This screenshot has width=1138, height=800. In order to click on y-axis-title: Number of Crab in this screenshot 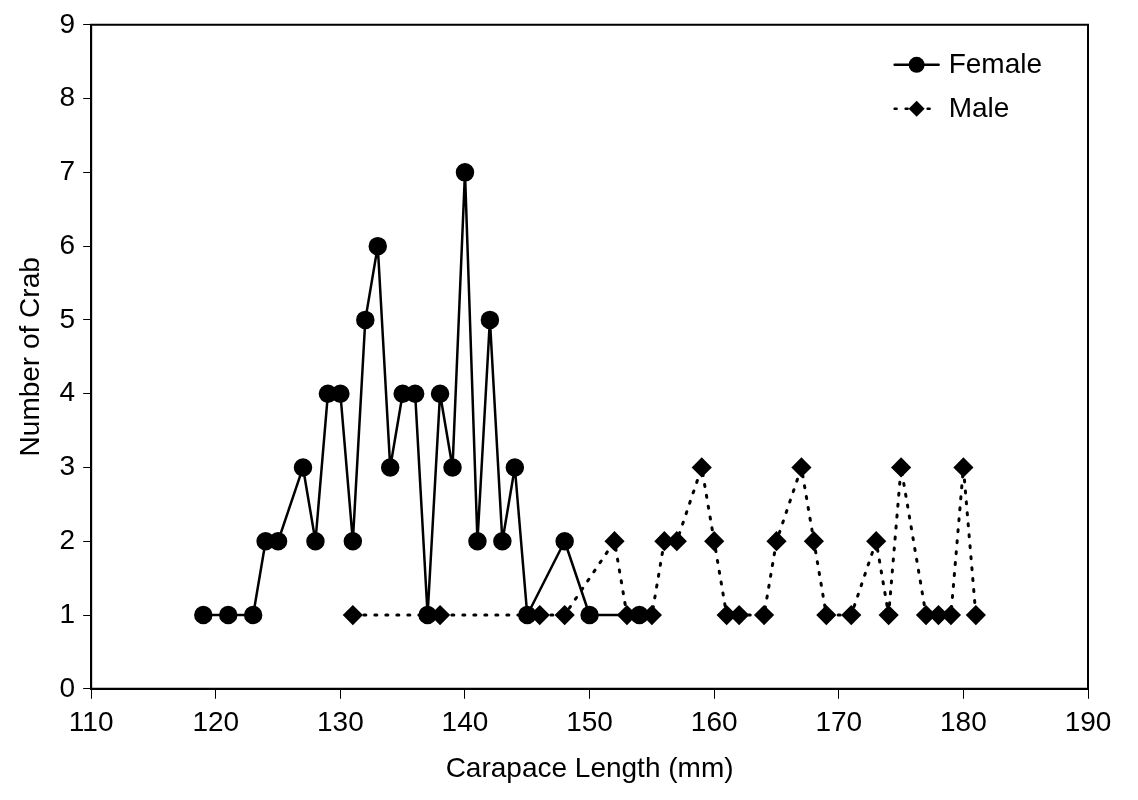, I will do `click(29, 357)`.